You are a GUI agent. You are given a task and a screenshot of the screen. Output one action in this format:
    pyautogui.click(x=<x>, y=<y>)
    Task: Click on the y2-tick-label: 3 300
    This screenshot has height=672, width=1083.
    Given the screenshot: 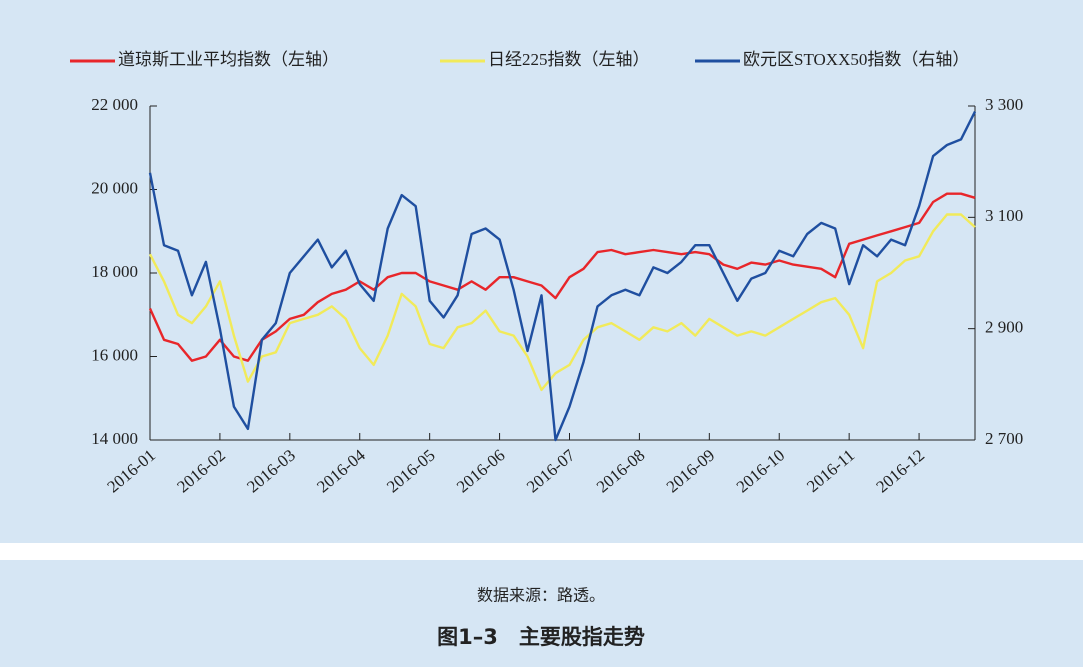 What is the action you would take?
    pyautogui.click(x=1004, y=104)
    